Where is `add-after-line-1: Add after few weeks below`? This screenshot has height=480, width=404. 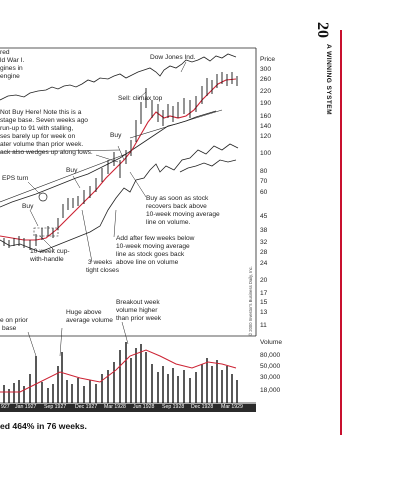
add-after-line-1: Add after few weeks below is located at coordinates (155, 238).